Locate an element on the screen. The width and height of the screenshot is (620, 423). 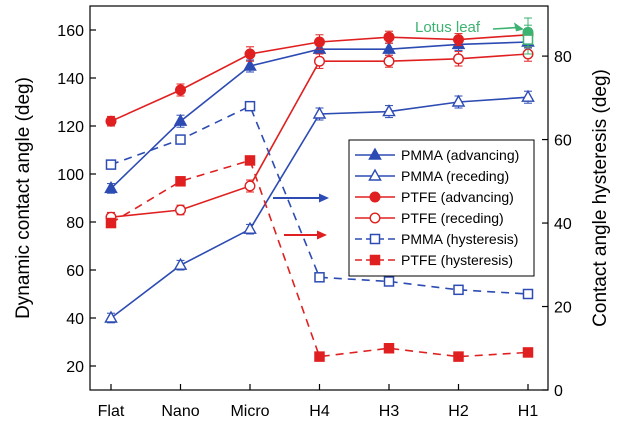
lotus-point is located at coordinates (528, 39).